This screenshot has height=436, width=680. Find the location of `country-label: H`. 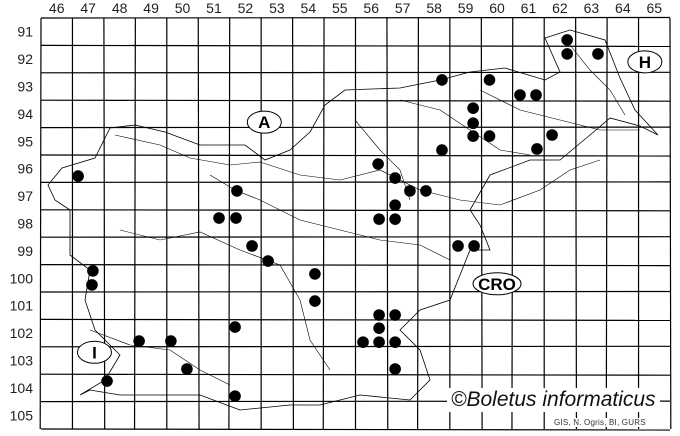

country-label: H is located at coordinates (645, 62).